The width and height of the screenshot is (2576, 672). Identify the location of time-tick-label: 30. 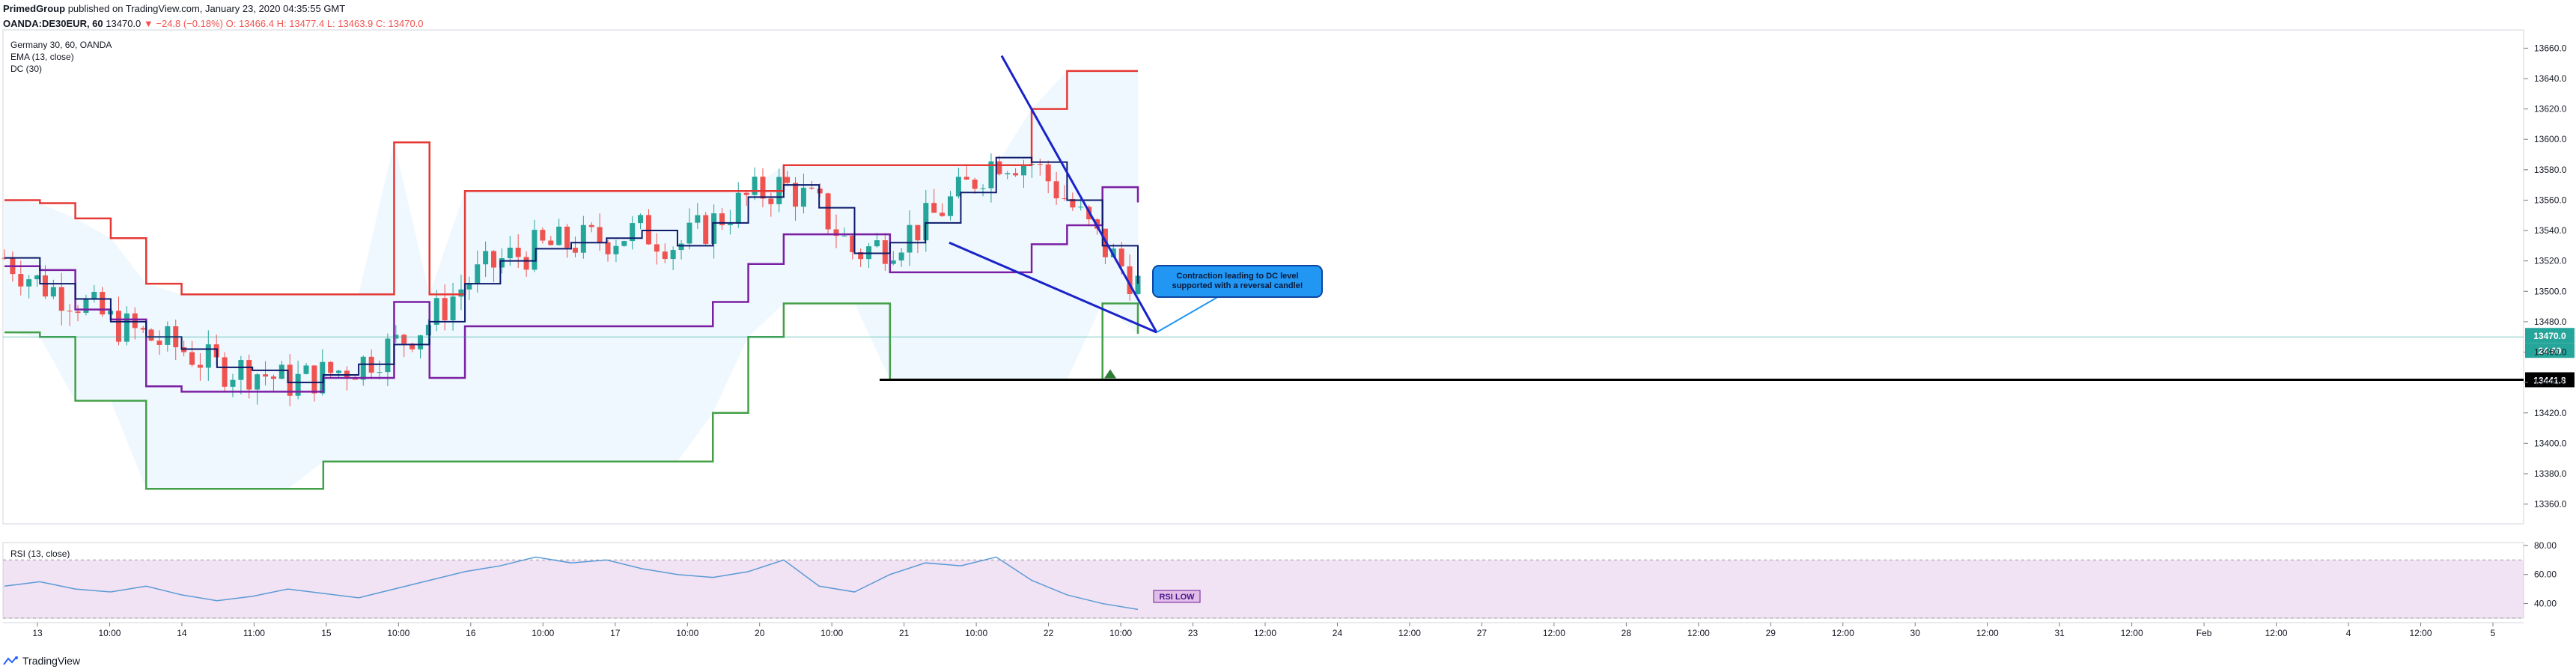
(1915, 633).